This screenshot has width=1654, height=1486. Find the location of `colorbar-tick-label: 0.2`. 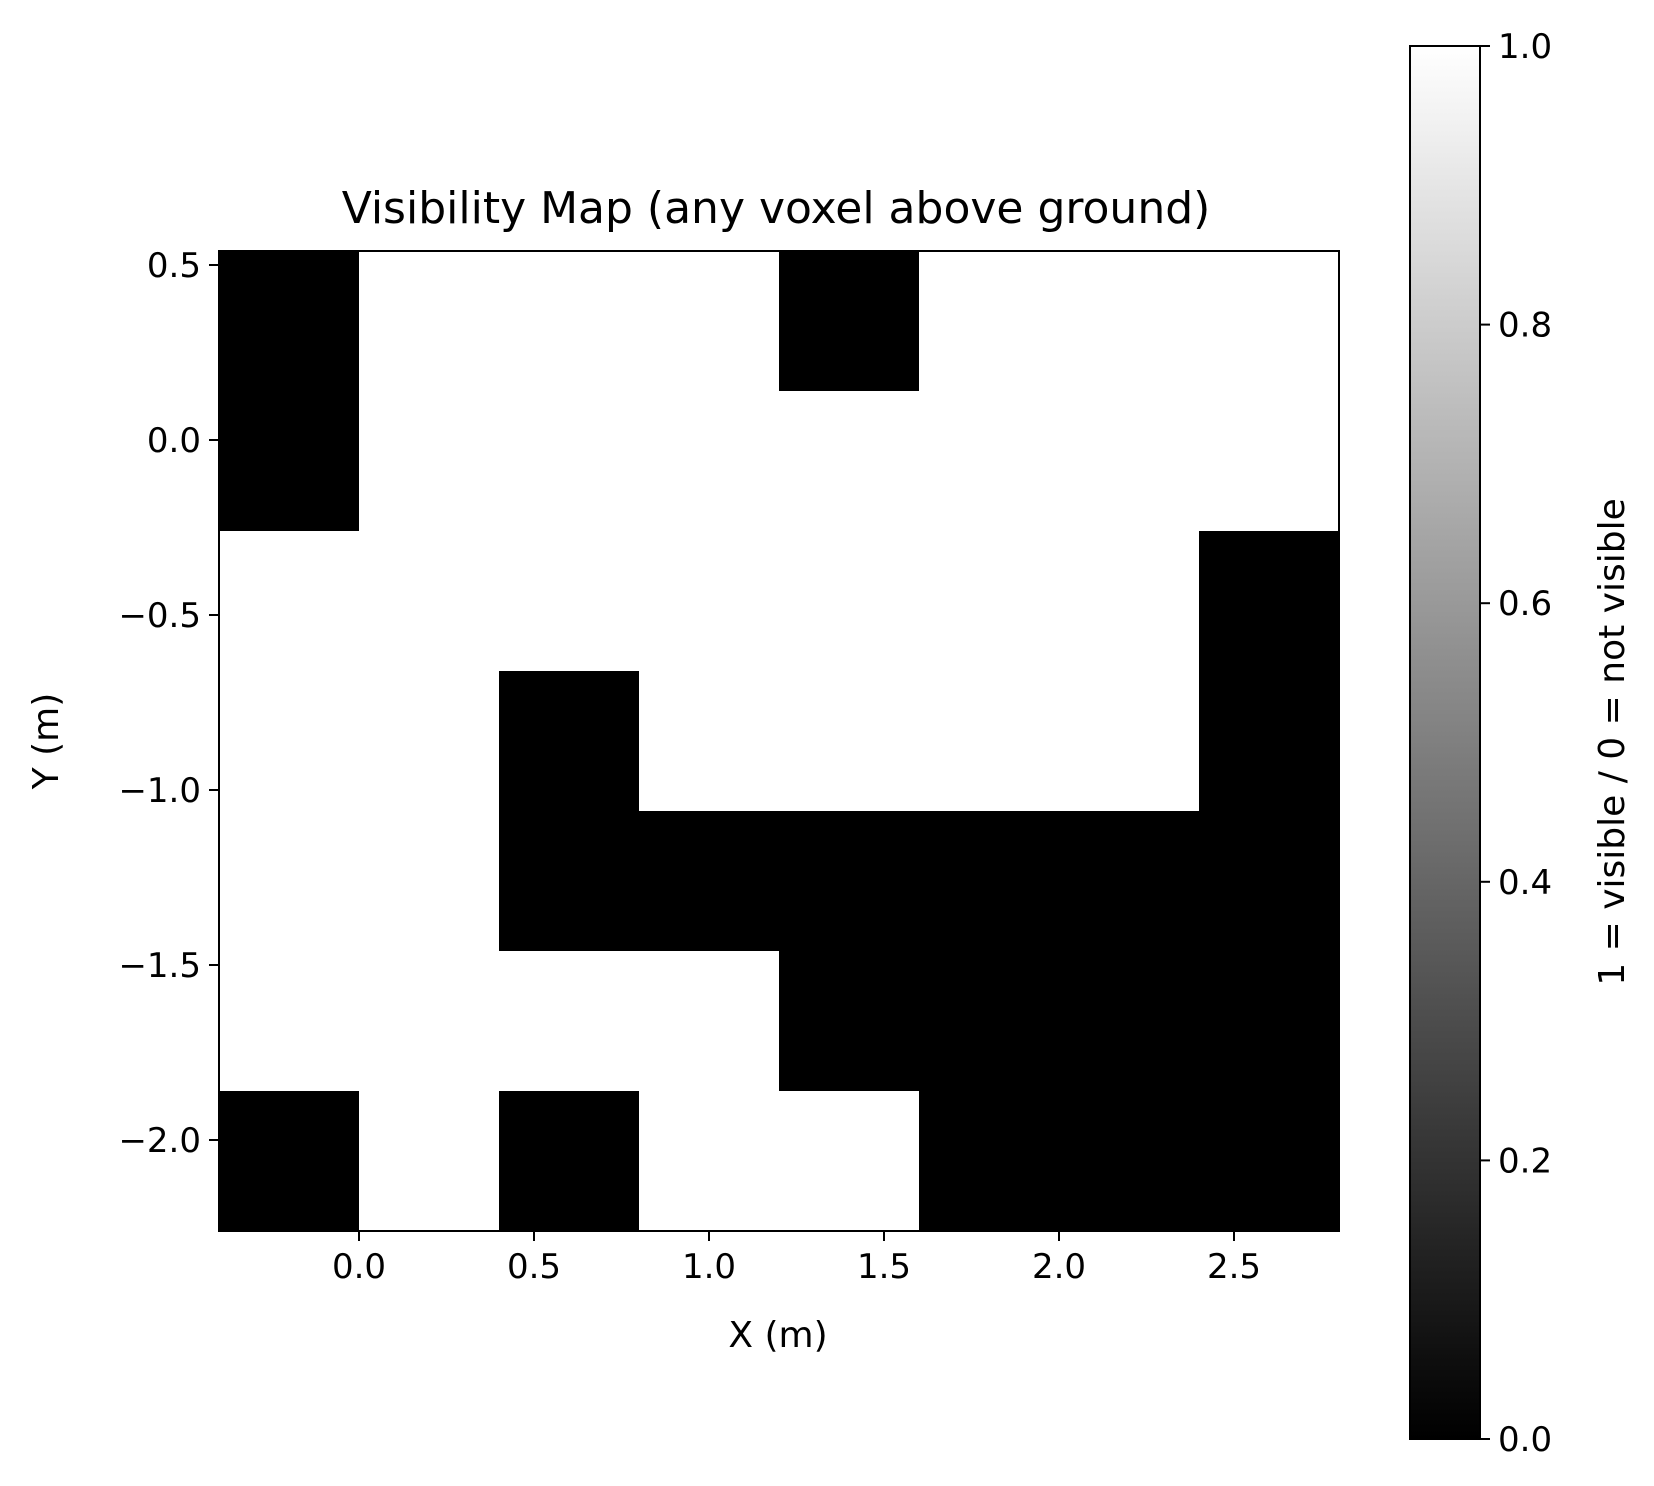

colorbar-tick-label: 0.2 is located at coordinates (1525, 1161).